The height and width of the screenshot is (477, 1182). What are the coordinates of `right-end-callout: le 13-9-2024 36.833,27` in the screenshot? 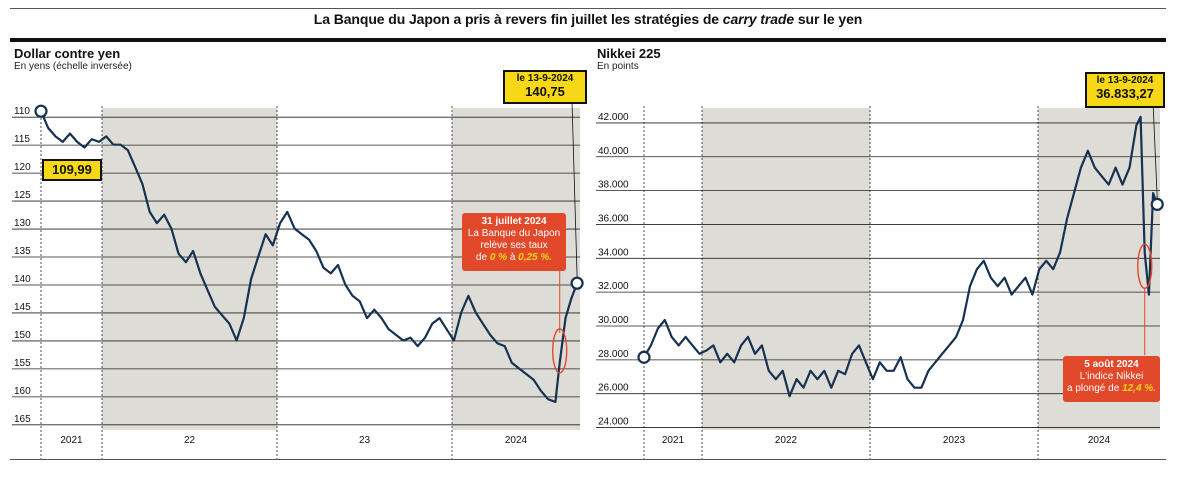 It's located at (1125, 90).